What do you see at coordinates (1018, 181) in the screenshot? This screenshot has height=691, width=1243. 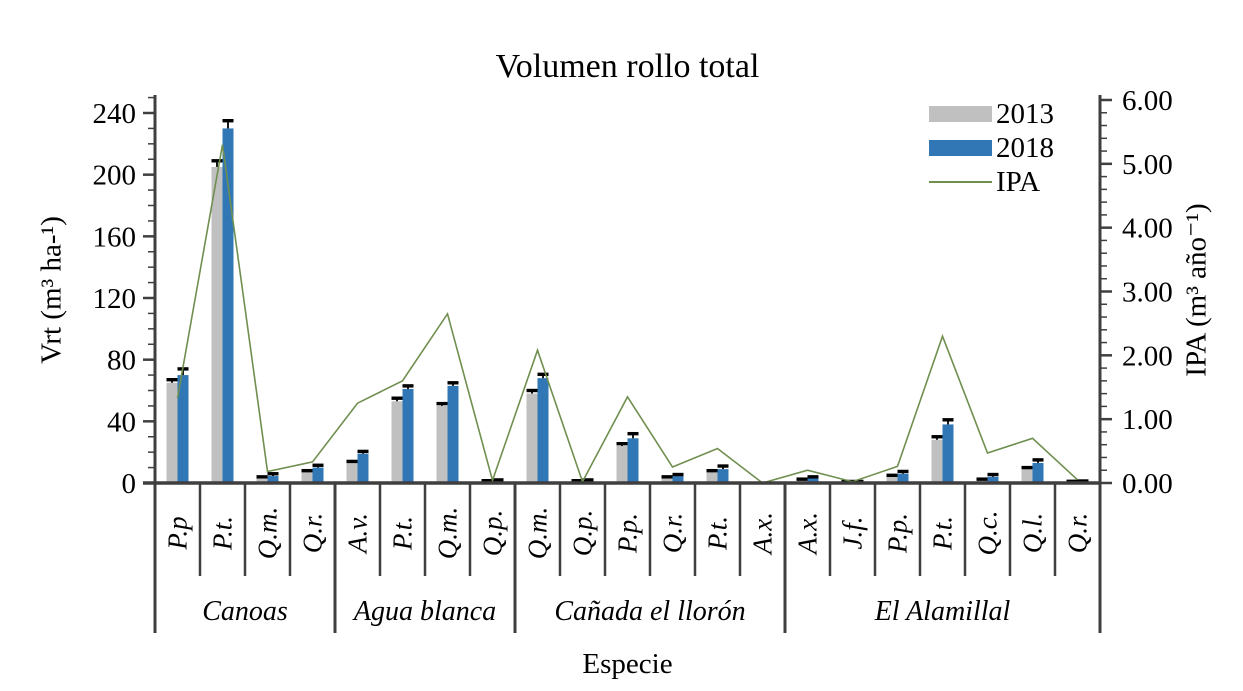 I see `legend-label-ipa: IPA` at bounding box center [1018, 181].